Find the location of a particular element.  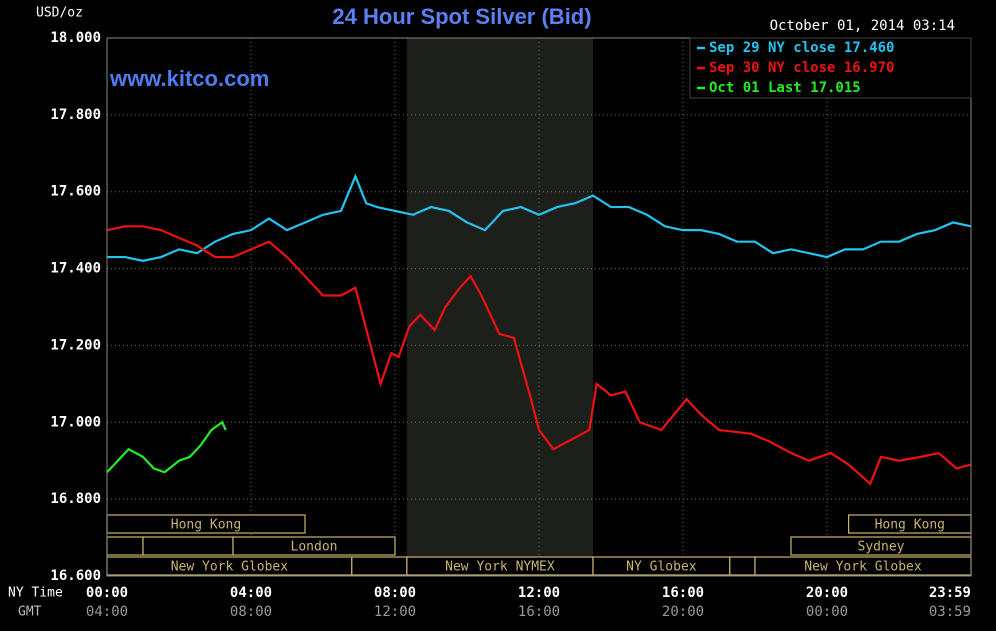

watermark: www.kitco.com is located at coordinates (189, 78).